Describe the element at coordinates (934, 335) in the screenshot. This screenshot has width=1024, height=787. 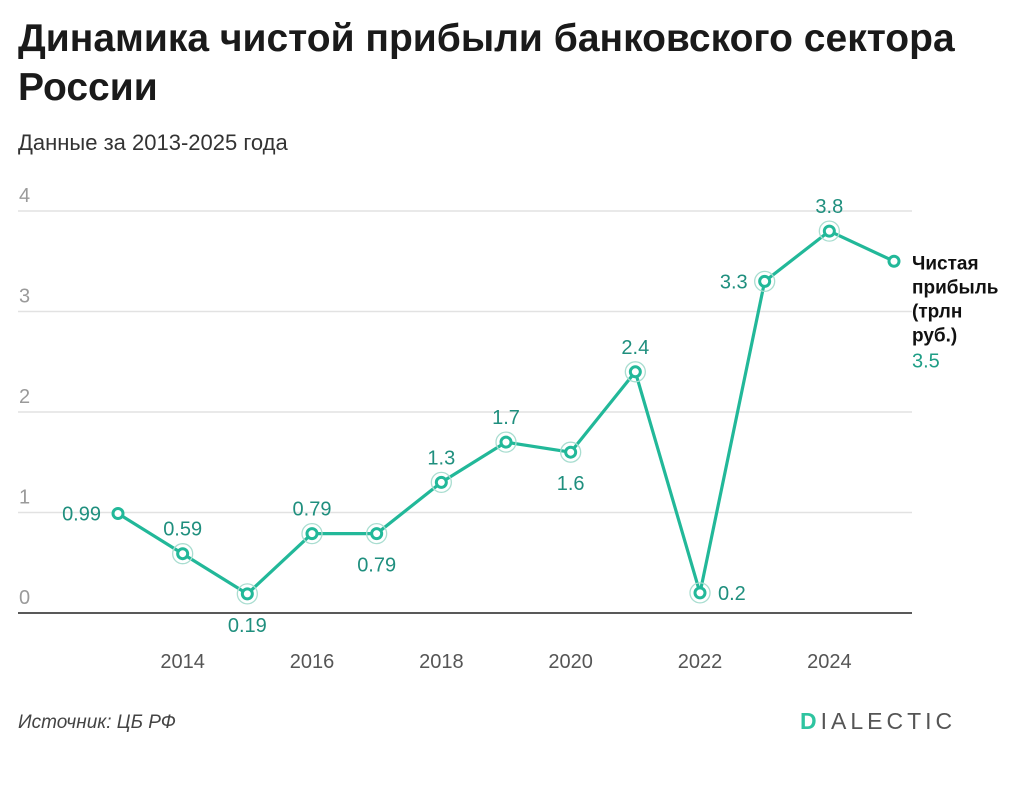
I see `series-name-label: руб.)` at that location.